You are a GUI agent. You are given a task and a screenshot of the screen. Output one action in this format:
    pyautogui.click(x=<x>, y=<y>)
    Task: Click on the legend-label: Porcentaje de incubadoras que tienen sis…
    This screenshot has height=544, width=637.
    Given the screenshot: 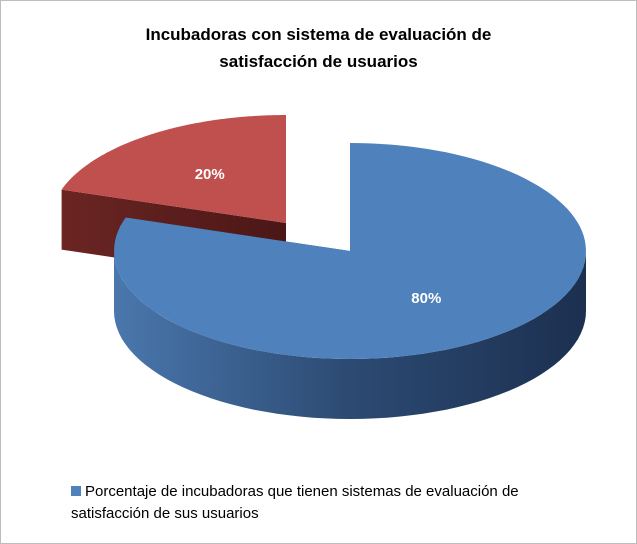 What is the action you would take?
    pyautogui.click(x=295, y=502)
    